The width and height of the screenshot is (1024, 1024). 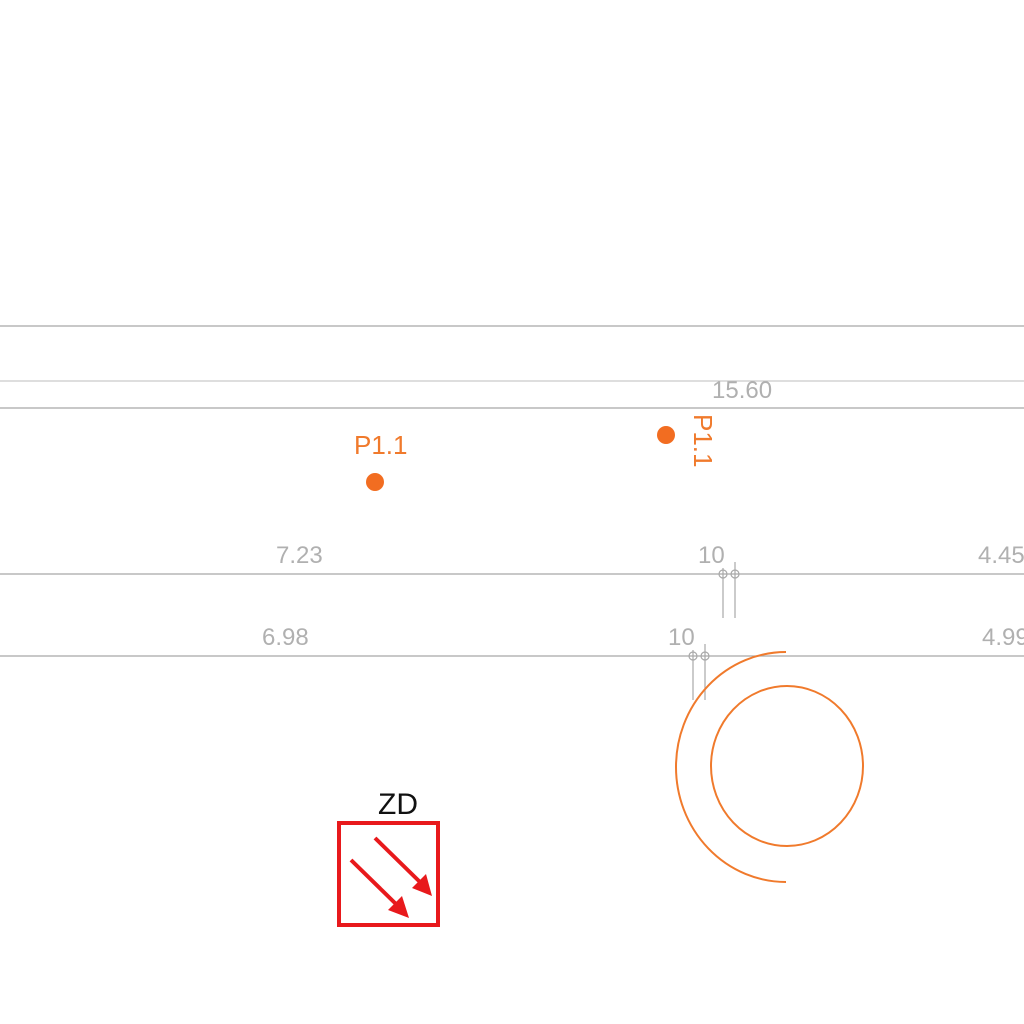 I want to click on survey-point-2-label: P1.1, so click(x=703, y=441).